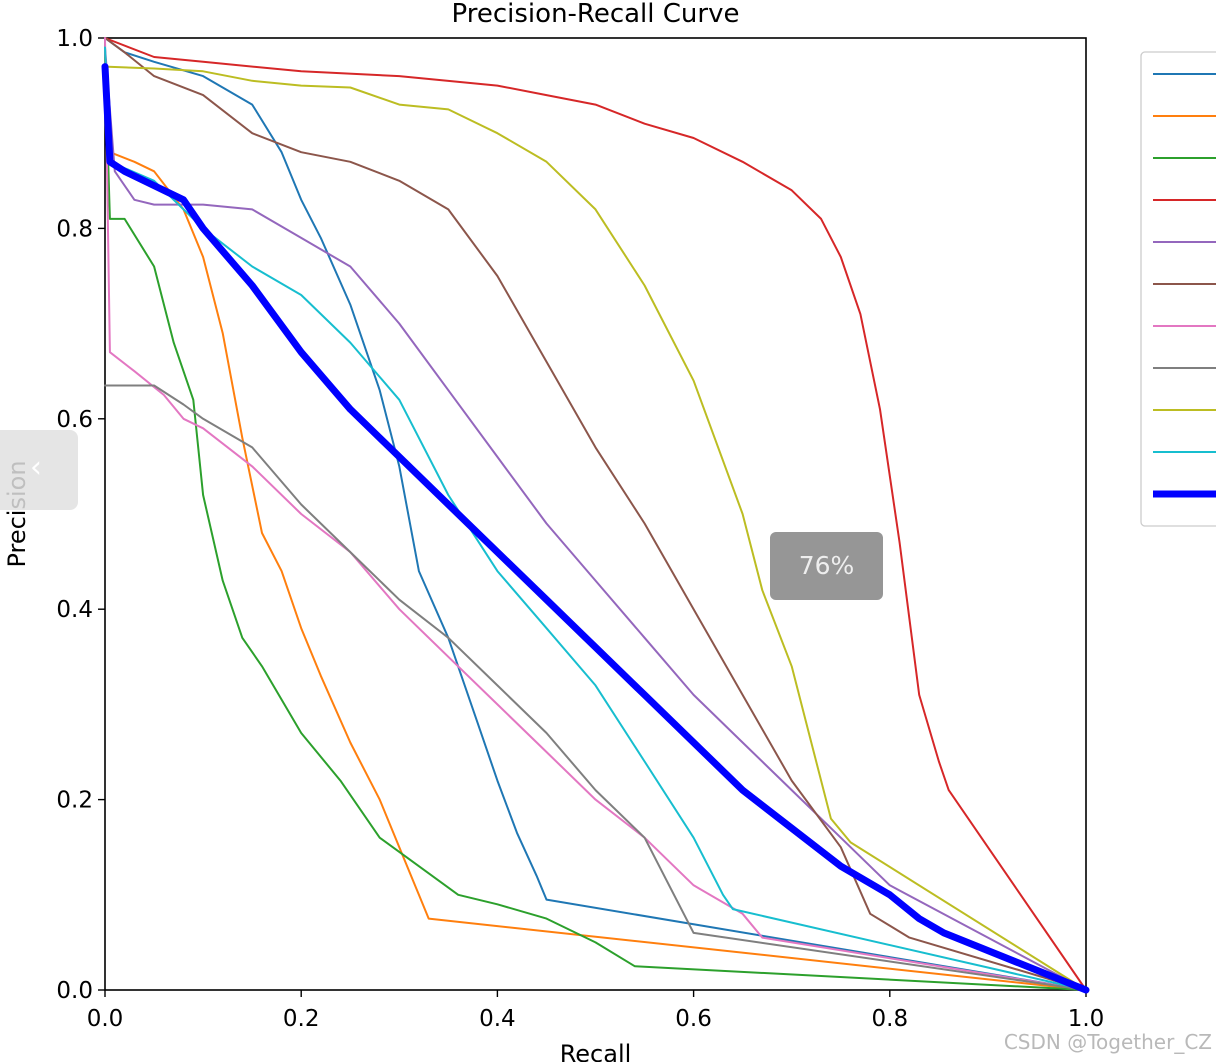 Image resolution: width=1216 pixels, height=1062 pixels. Describe the element at coordinates (74, 229) in the screenshot. I see `y-tick-label: 0.8` at that location.